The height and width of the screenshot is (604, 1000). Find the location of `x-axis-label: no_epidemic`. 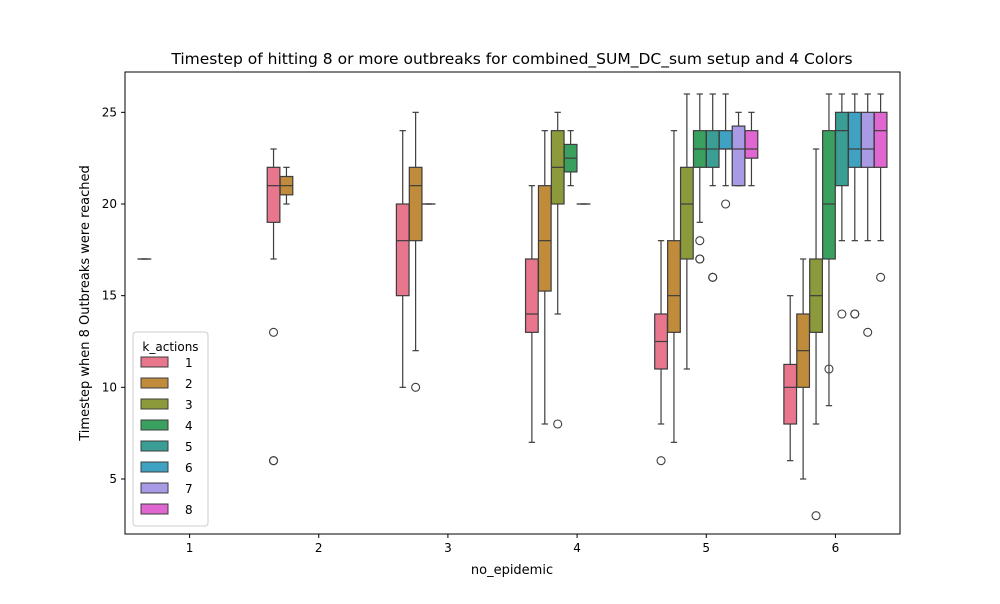

x-axis-label: no_epidemic is located at coordinates (512, 570).